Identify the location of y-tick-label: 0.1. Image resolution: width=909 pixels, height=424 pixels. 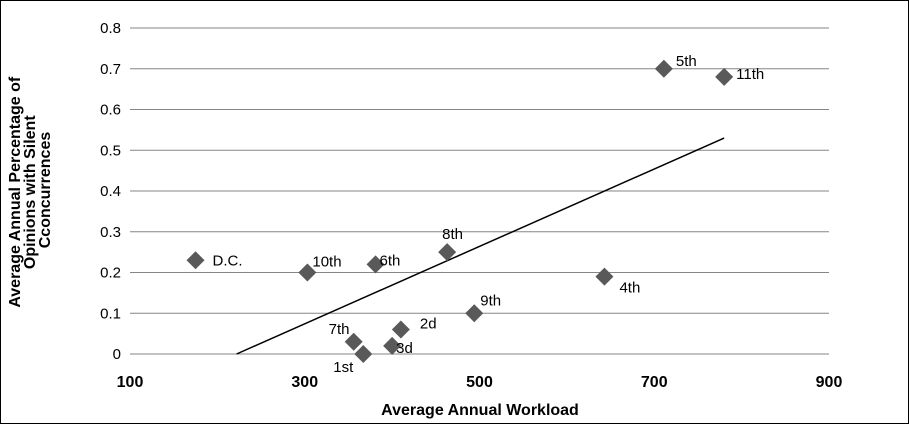
(110, 313).